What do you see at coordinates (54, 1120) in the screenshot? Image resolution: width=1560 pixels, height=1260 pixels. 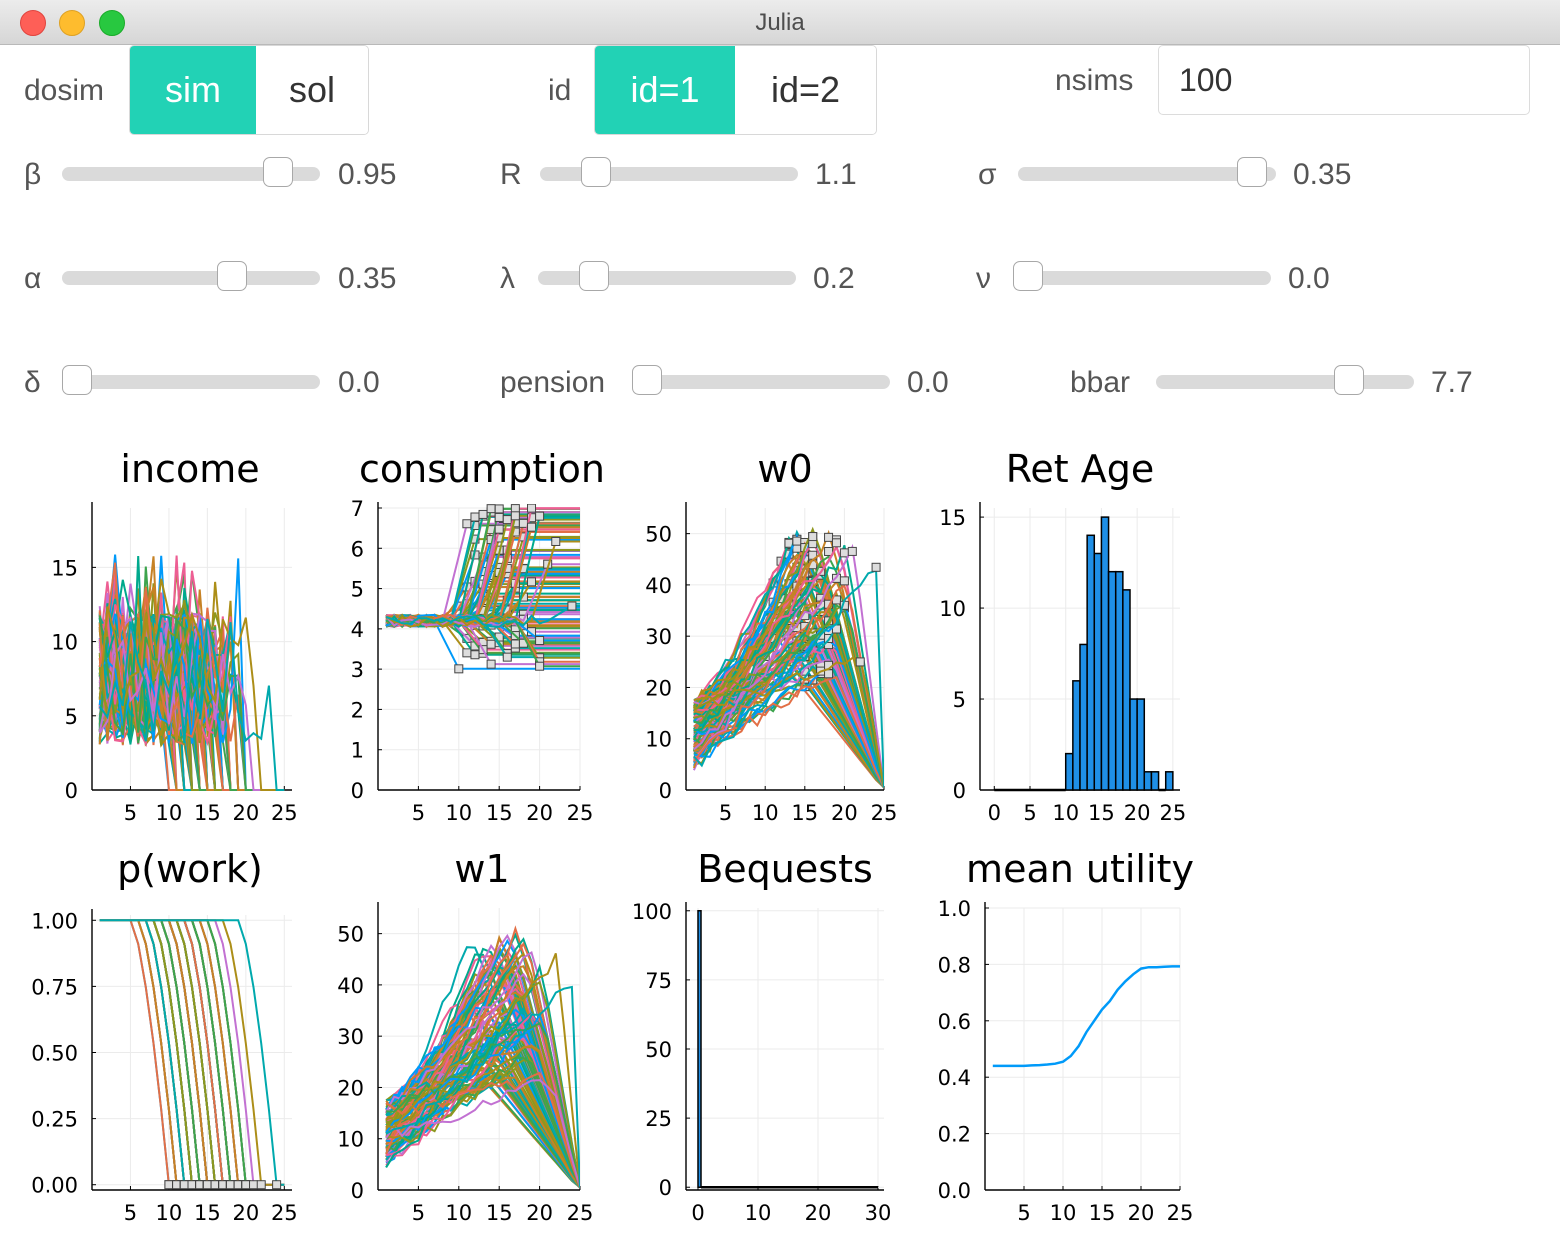 I see `y-tick-label: 0.25` at bounding box center [54, 1120].